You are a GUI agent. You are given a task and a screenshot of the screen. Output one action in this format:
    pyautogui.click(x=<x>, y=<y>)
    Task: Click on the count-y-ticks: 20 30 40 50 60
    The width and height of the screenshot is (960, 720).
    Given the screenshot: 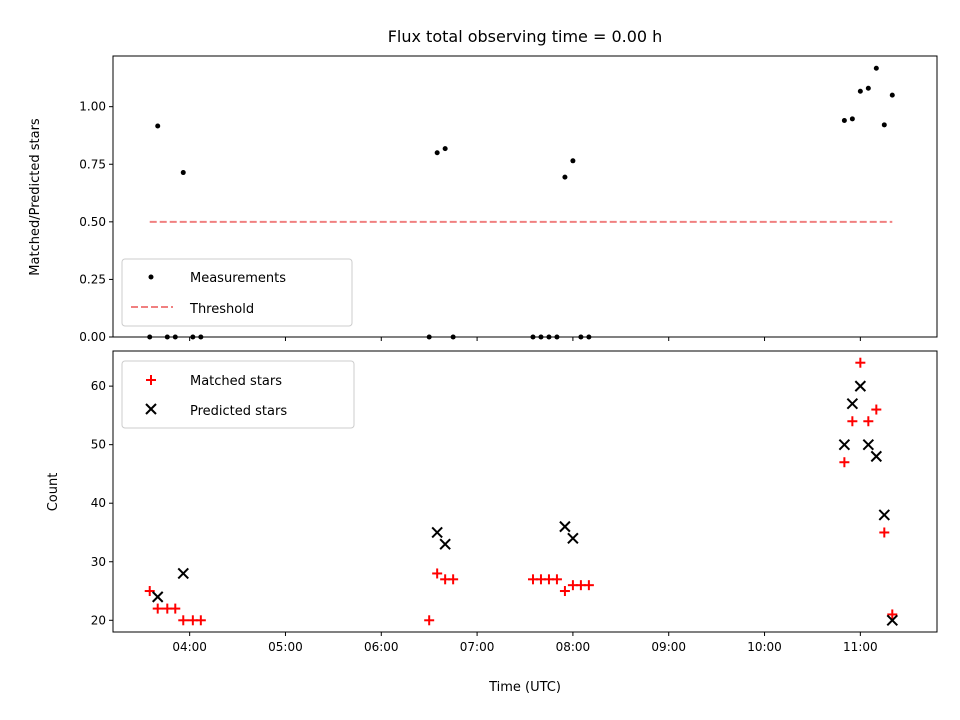 What is the action you would take?
    pyautogui.click(x=102, y=503)
    